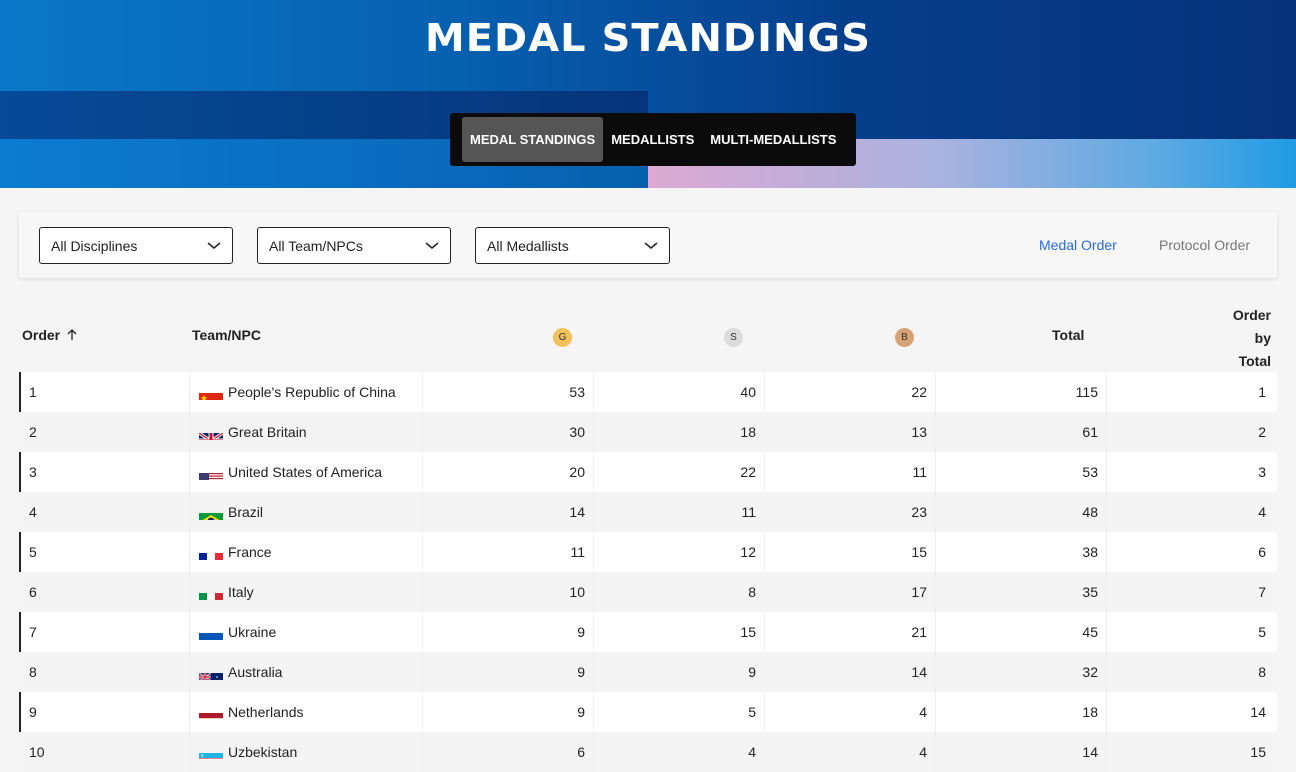 The image size is (1296, 772). What do you see at coordinates (1021, 392) in the screenshot?
I see `total-cell: 115` at bounding box center [1021, 392].